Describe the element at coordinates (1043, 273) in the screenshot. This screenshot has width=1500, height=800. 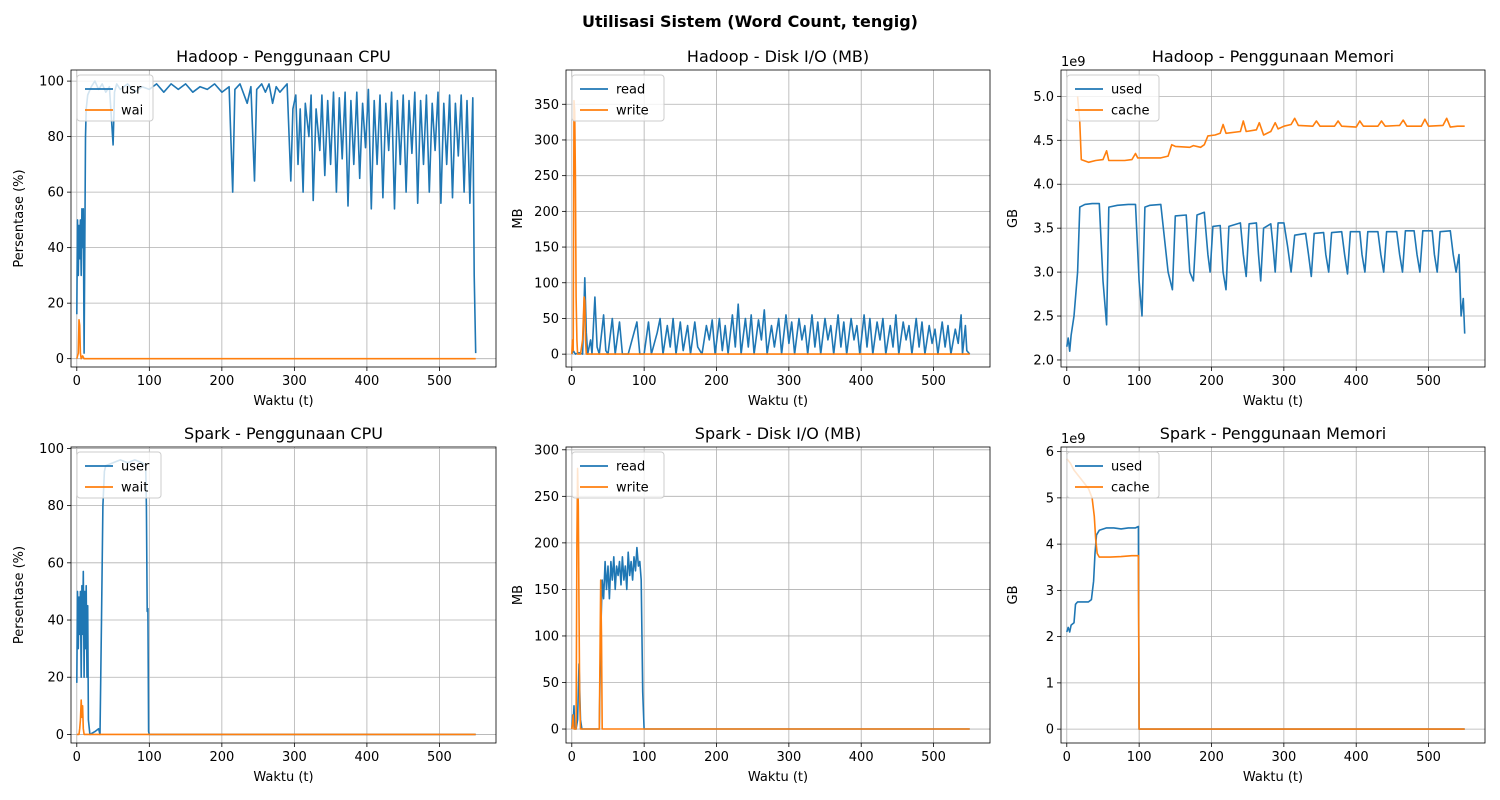
I see `y-tick-label: 3.0` at that location.